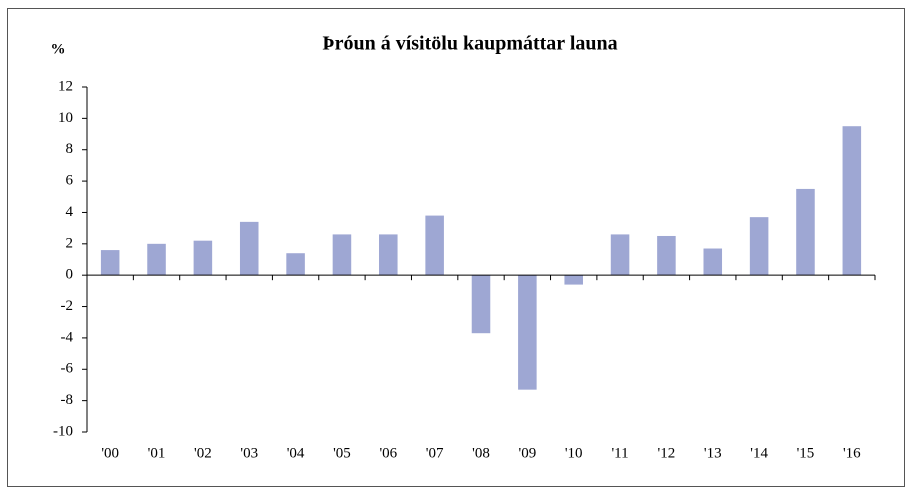 This screenshot has height=494, width=912. Describe the element at coordinates (574, 453) in the screenshot. I see `x-tick-label: '10` at that location.